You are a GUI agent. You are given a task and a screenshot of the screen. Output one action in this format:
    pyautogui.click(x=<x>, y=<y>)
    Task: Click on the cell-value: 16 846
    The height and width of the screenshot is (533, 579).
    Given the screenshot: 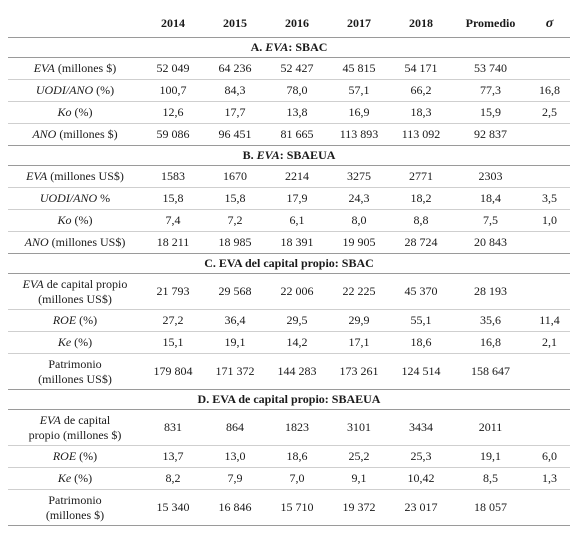 What is the action you would take?
    pyautogui.click(x=235, y=507)
    